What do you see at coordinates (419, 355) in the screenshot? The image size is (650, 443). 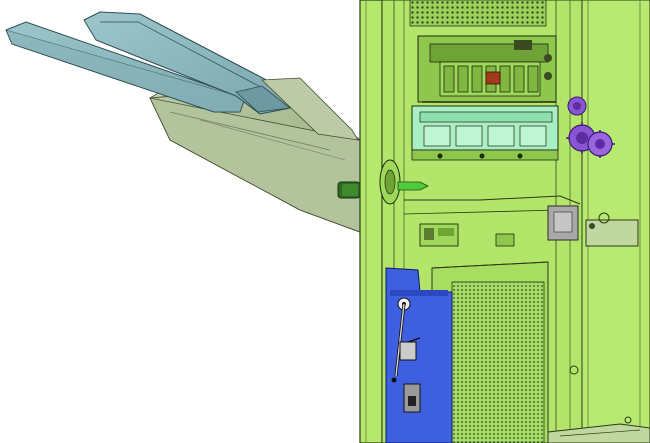 I see `blue-mounting-plate` at bounding box center [419, 355].